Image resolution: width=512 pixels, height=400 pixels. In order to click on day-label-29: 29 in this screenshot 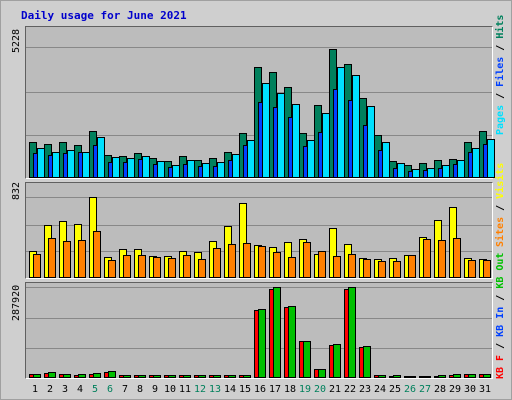, I will do `click(455, 389)`.